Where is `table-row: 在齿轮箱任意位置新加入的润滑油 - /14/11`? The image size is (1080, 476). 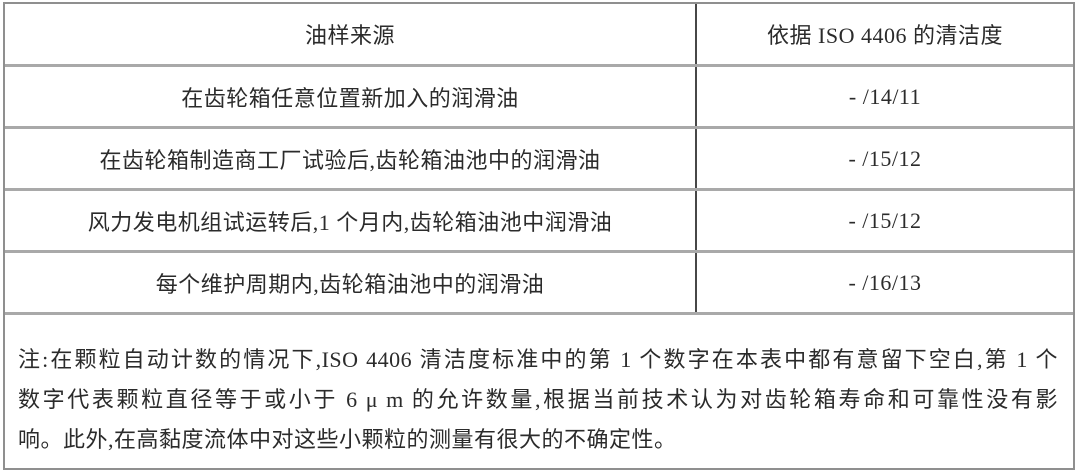 table-row: 在齿轮箱任意位置新加入的润滑油 - /14/11 is located at coordinates (539, 95).